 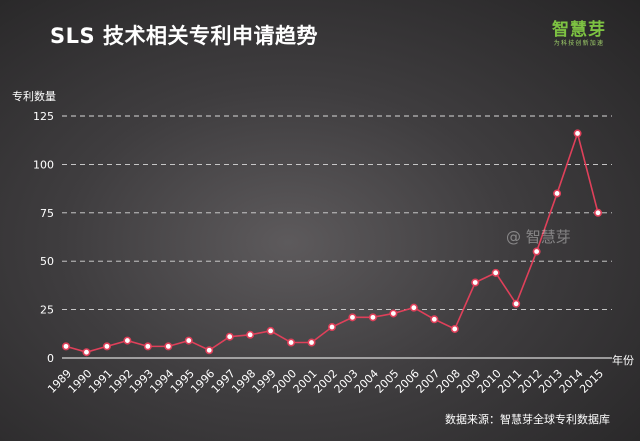 I want to click on y-tick-label: 25, so click(x=47, y=310).